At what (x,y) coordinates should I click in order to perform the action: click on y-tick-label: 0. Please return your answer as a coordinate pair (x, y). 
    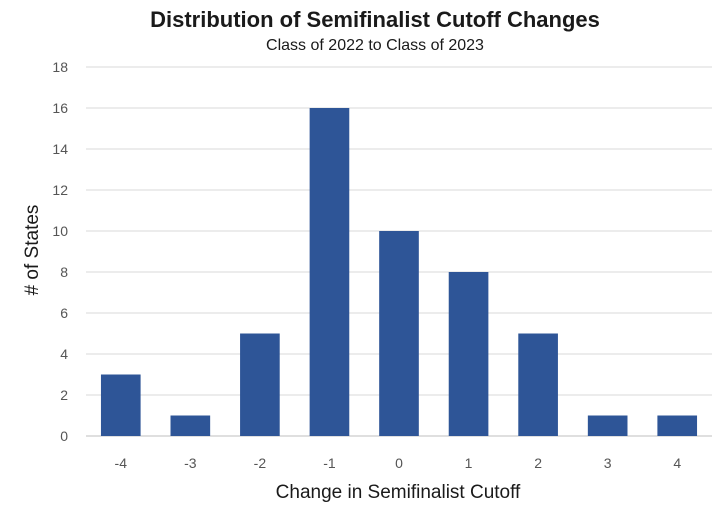
    Looking at the image, I should click on (64, 436).